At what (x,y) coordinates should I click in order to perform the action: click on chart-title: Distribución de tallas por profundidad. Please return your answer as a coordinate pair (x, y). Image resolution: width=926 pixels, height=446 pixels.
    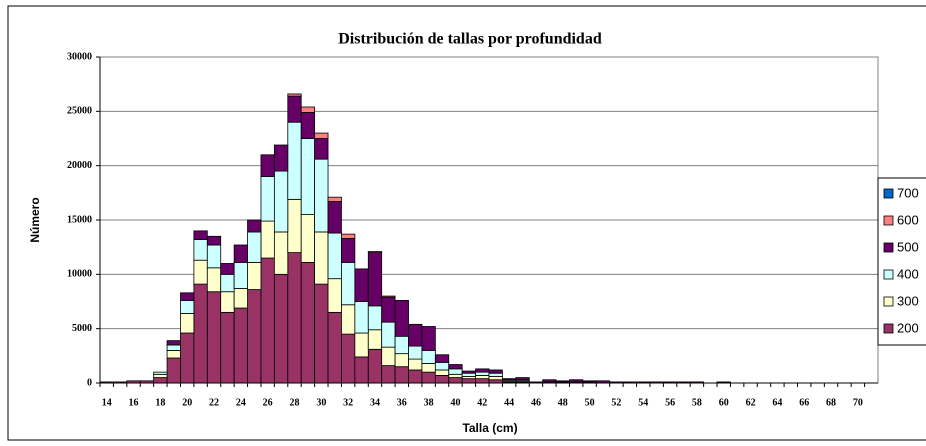
    Looking at the image, I should click on (470, 39).